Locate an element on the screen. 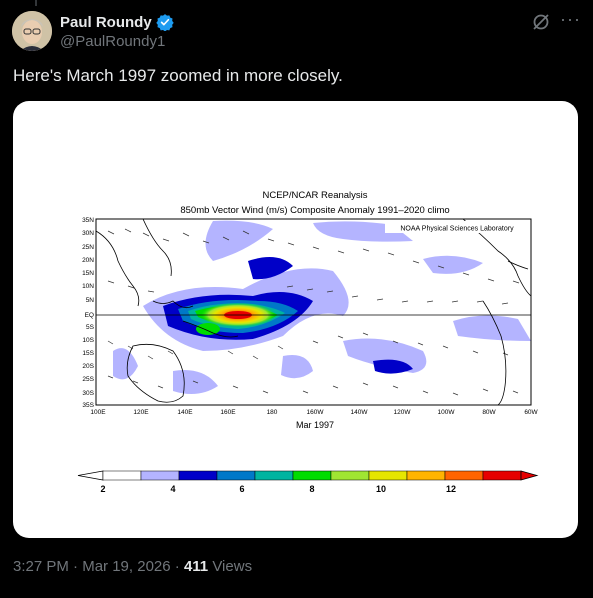  colorbar is located at coordinates (308, 475).